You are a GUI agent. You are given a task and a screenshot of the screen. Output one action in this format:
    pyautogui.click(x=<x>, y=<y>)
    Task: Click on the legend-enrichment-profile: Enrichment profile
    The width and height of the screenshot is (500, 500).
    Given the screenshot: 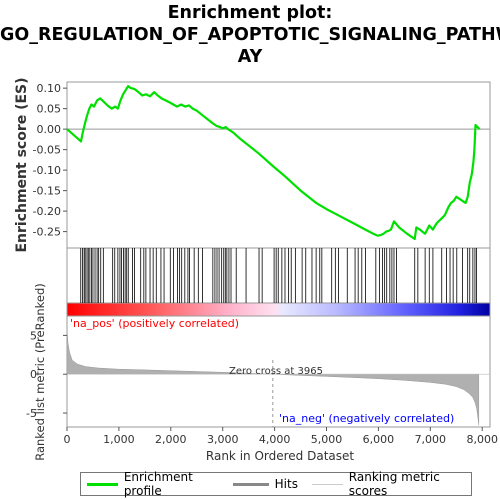 What is the action you would take?
    pyautogui.click(x=153, y=484)
    